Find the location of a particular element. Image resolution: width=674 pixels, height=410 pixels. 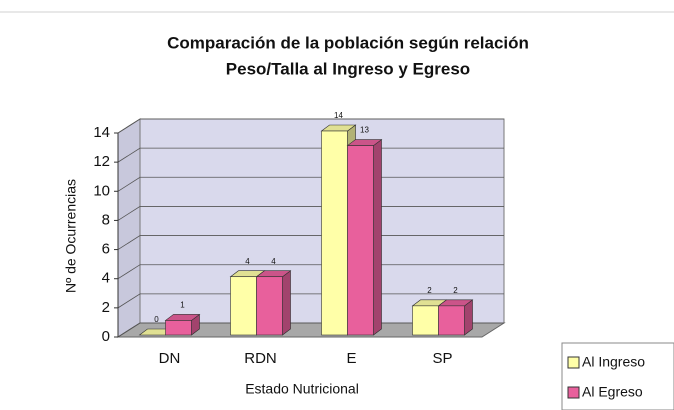

x-tick-label: E is located at coordinates (351, 358).